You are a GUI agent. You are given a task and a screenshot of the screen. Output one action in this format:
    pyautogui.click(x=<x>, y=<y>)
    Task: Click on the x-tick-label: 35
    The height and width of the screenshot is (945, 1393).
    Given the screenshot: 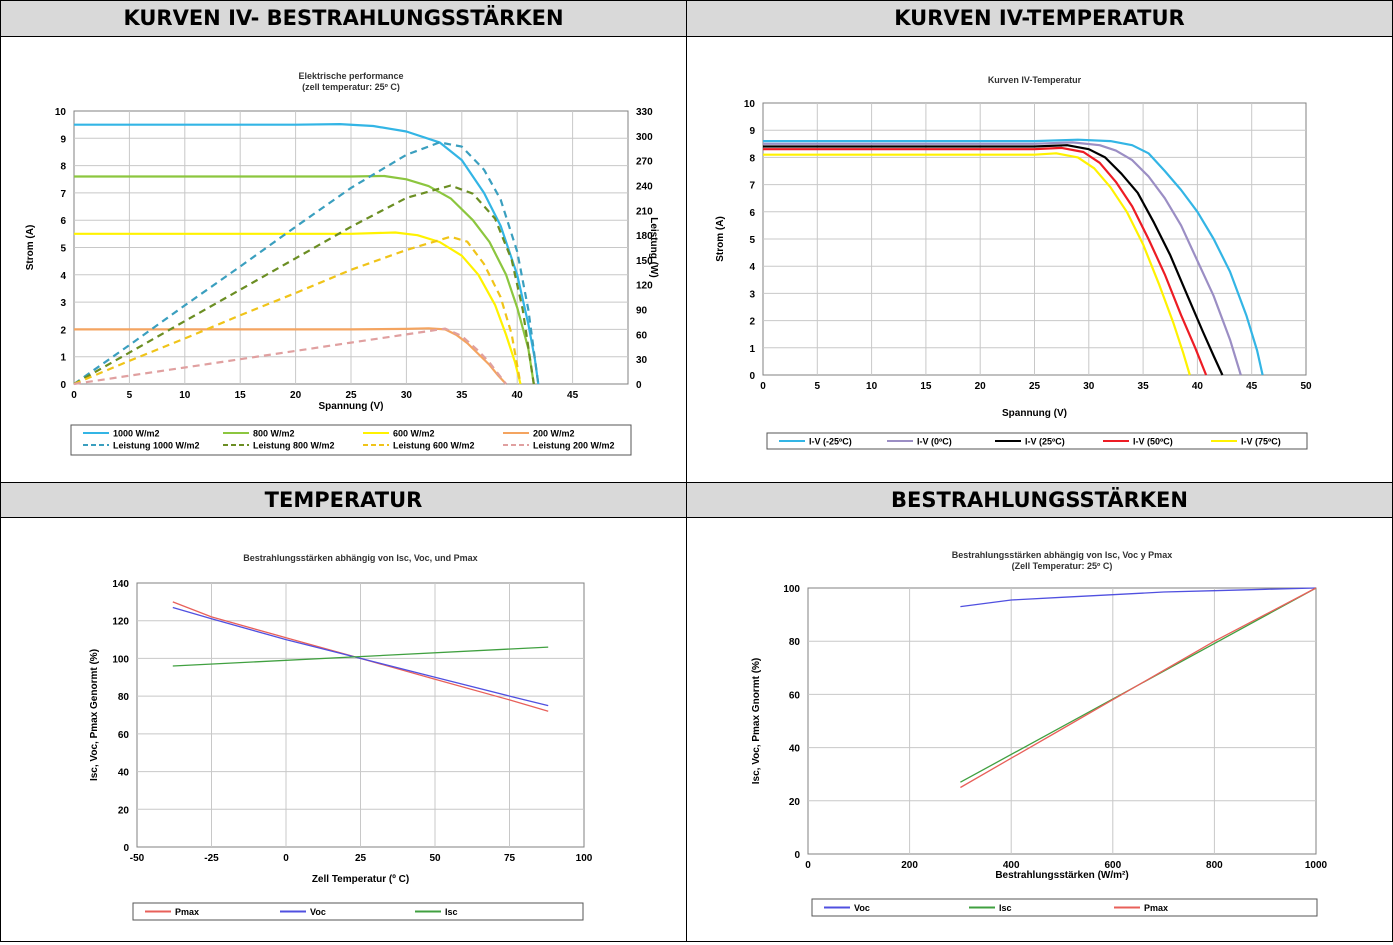 What is the action you would take?
    pyautogui.click(x=1144, y=386)
    